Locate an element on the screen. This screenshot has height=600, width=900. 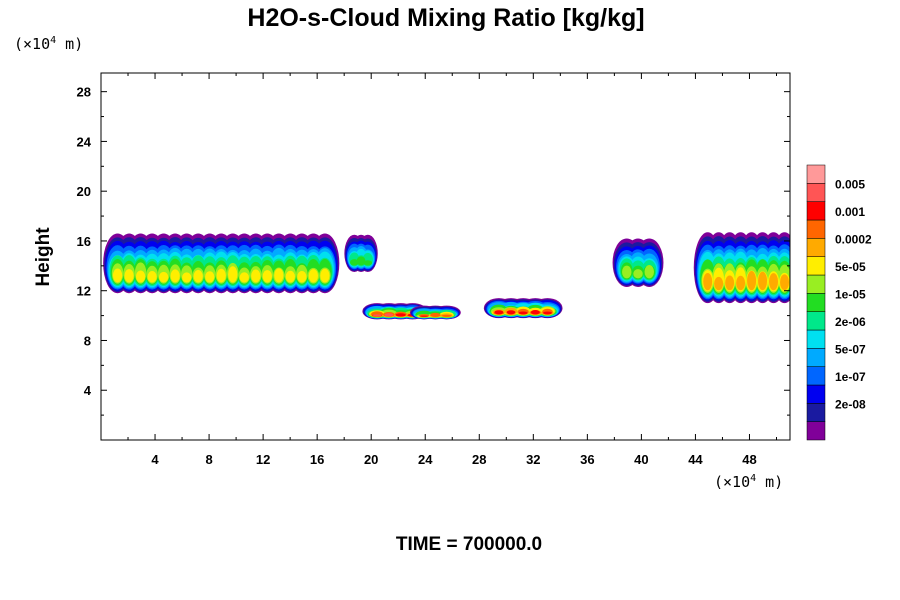
y-tick-label: 16 is located at coordinates (84, 241).